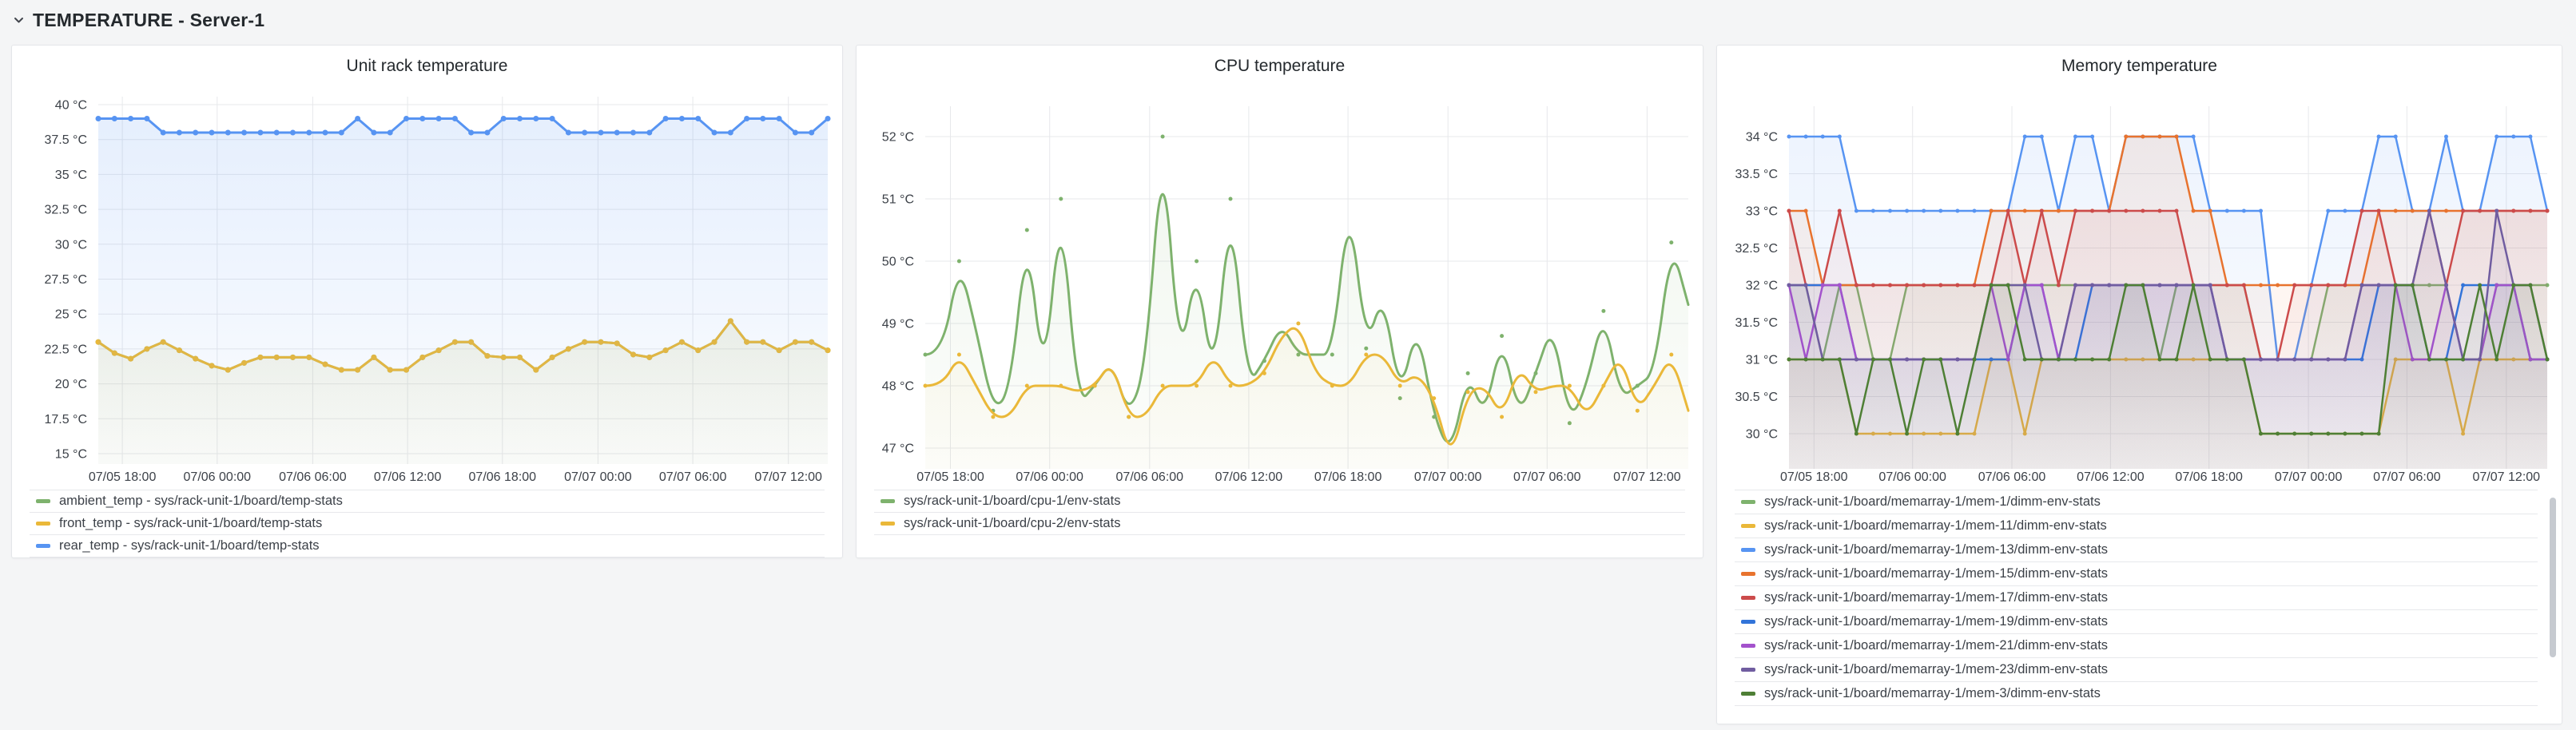 This screenshot has height=730, width=2576. I want to click on svg-text: 51 °C, so click(898, 200).